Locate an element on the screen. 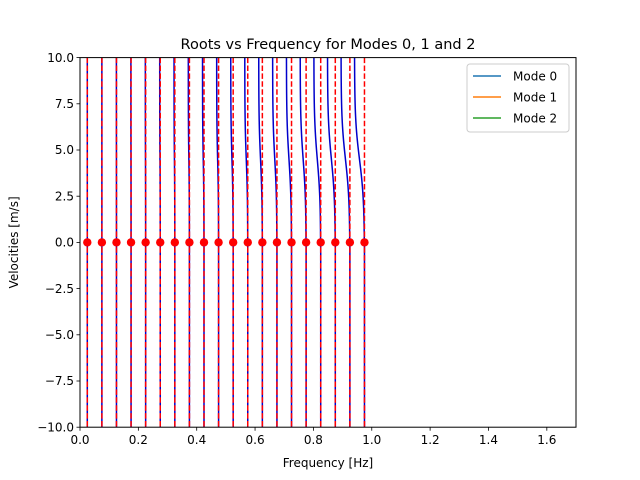 This screenshot has height=480, width=640. y-tick-label: 10.0 is located at coordinates (60, 58).